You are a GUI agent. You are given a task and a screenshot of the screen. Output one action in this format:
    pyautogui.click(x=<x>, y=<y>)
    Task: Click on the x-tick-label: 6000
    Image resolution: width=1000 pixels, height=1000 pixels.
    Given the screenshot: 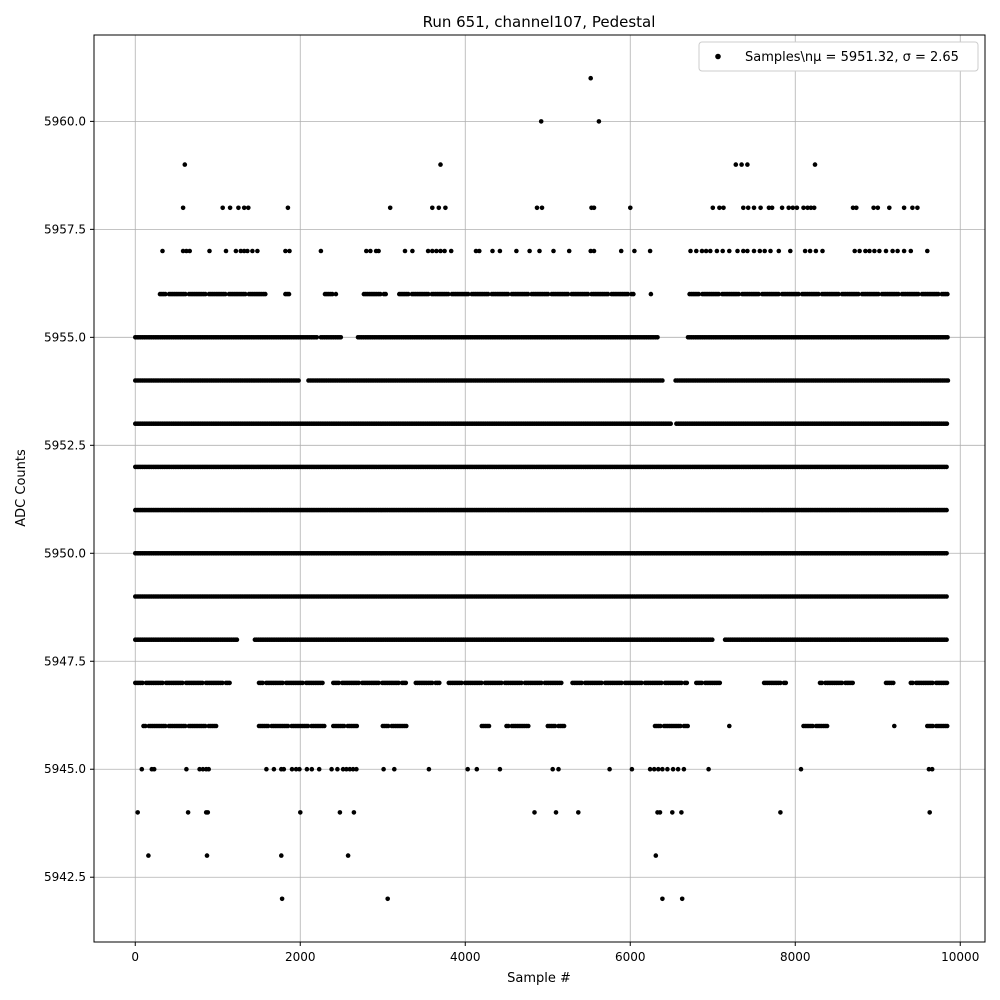 What is the action you would take?
    pyautogui.click(x=630, y=957)
    